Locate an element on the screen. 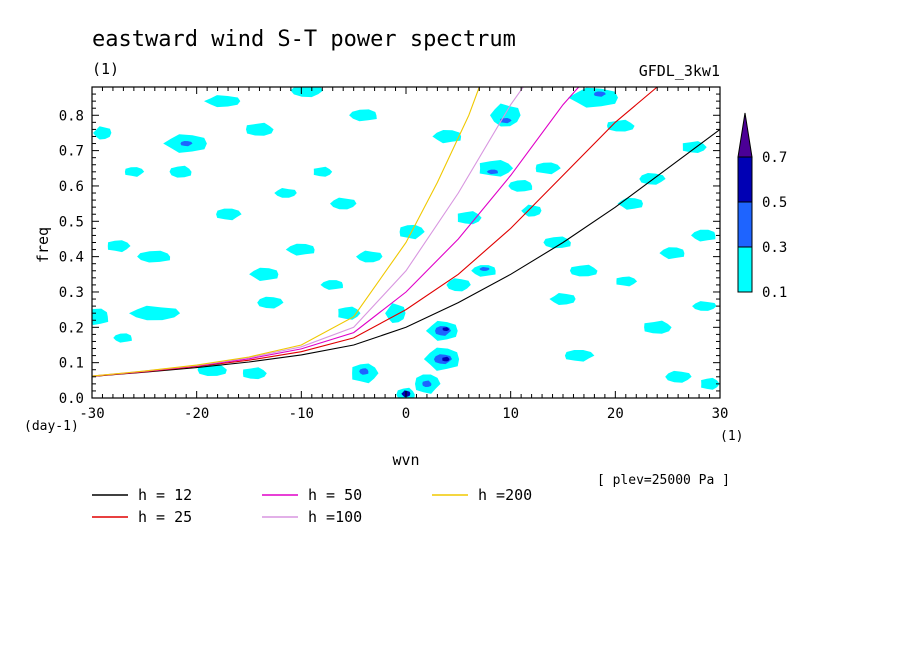 This screenshot has width=904, height=654. x-tick-label: -20 is located at coordinates (196, 414).